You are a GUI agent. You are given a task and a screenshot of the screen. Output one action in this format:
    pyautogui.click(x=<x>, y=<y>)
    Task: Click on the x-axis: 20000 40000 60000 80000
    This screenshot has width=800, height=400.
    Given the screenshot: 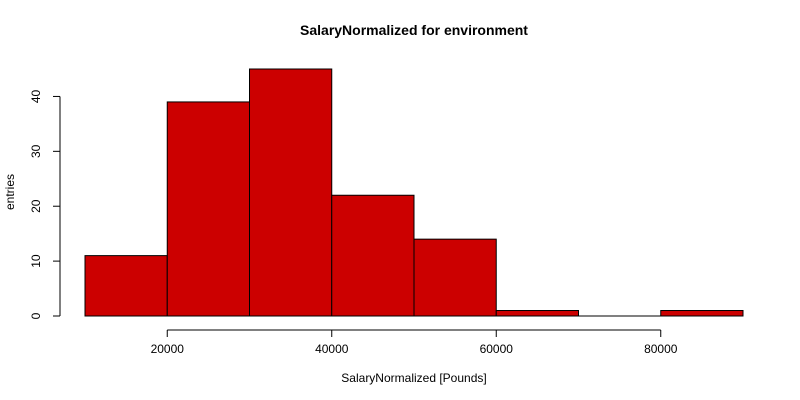 What is the action you would take?
    pyautogui.click(x=414, y=342)
    